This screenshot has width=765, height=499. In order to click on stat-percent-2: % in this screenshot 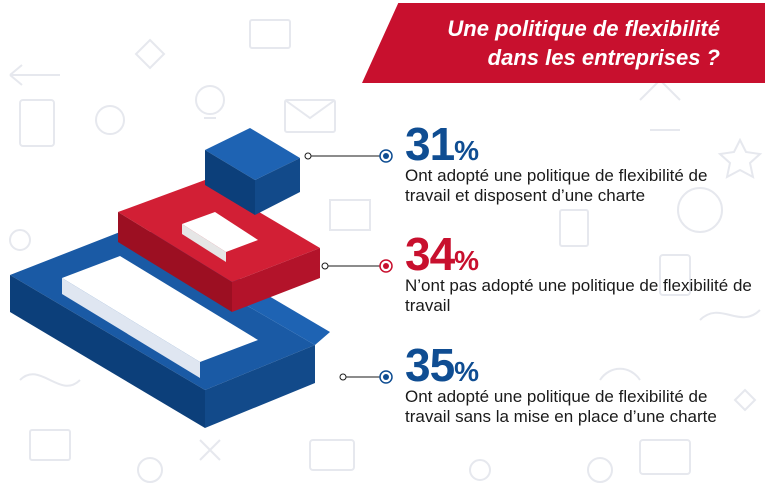, I will do `click(467, 260)`.